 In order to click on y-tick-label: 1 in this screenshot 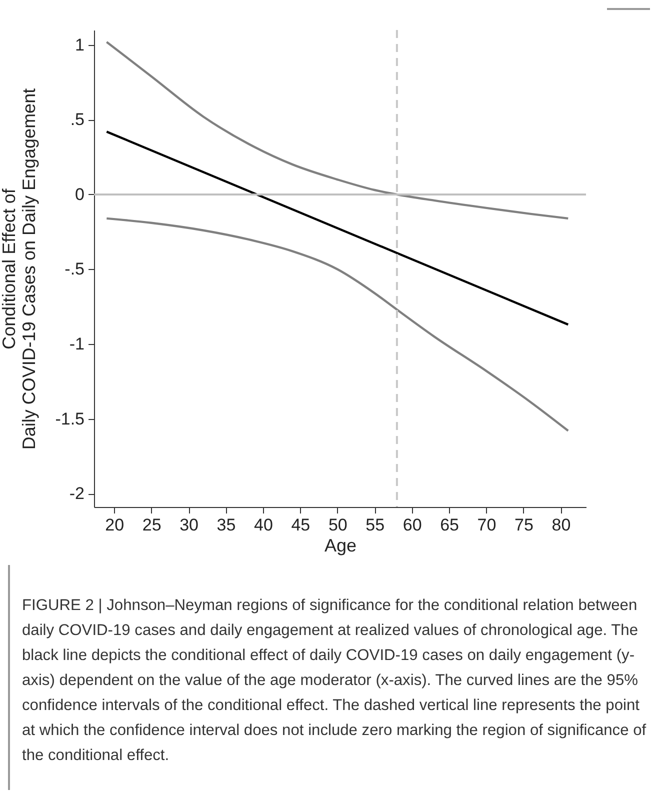, I will do `click(79, 44)`.